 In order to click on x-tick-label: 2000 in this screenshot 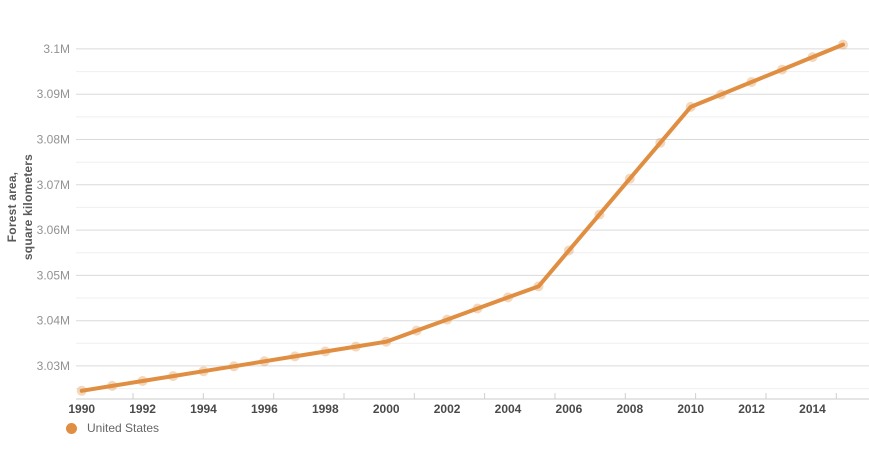, I will do `click(386, 409)`.